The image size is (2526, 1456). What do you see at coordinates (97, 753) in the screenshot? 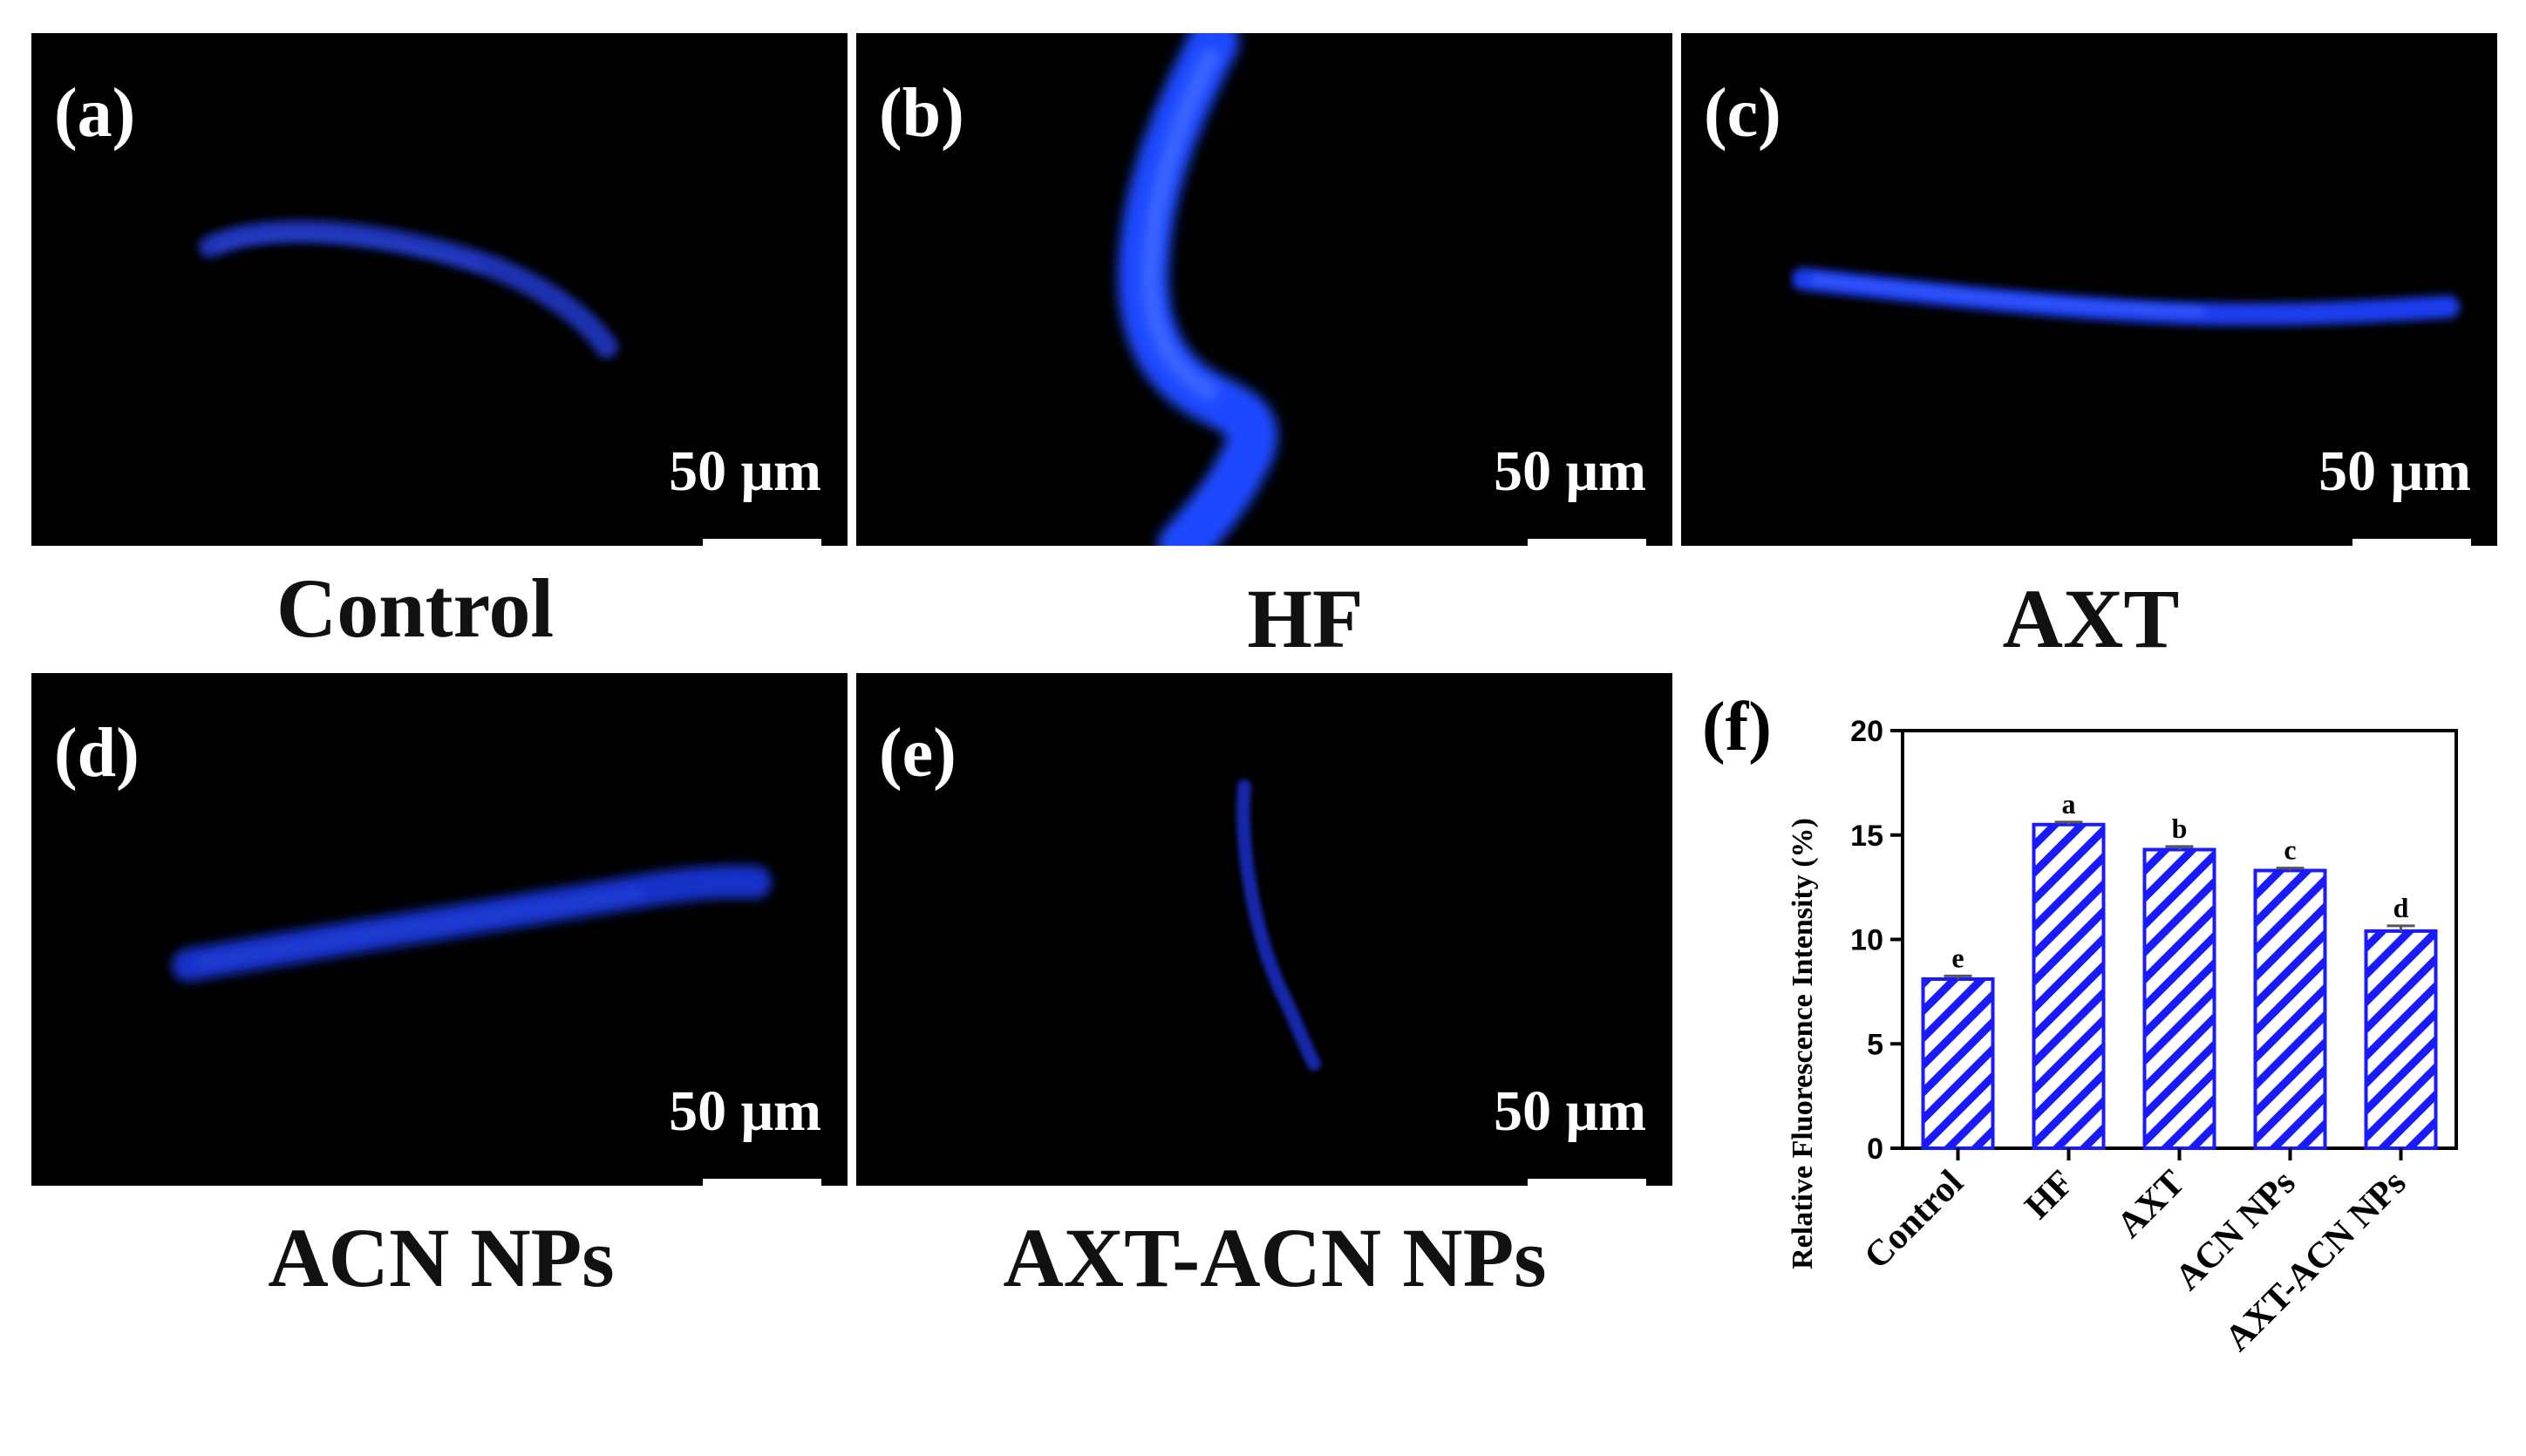
I see `panel-d-label: (d)` at bounding box center [97, 753].